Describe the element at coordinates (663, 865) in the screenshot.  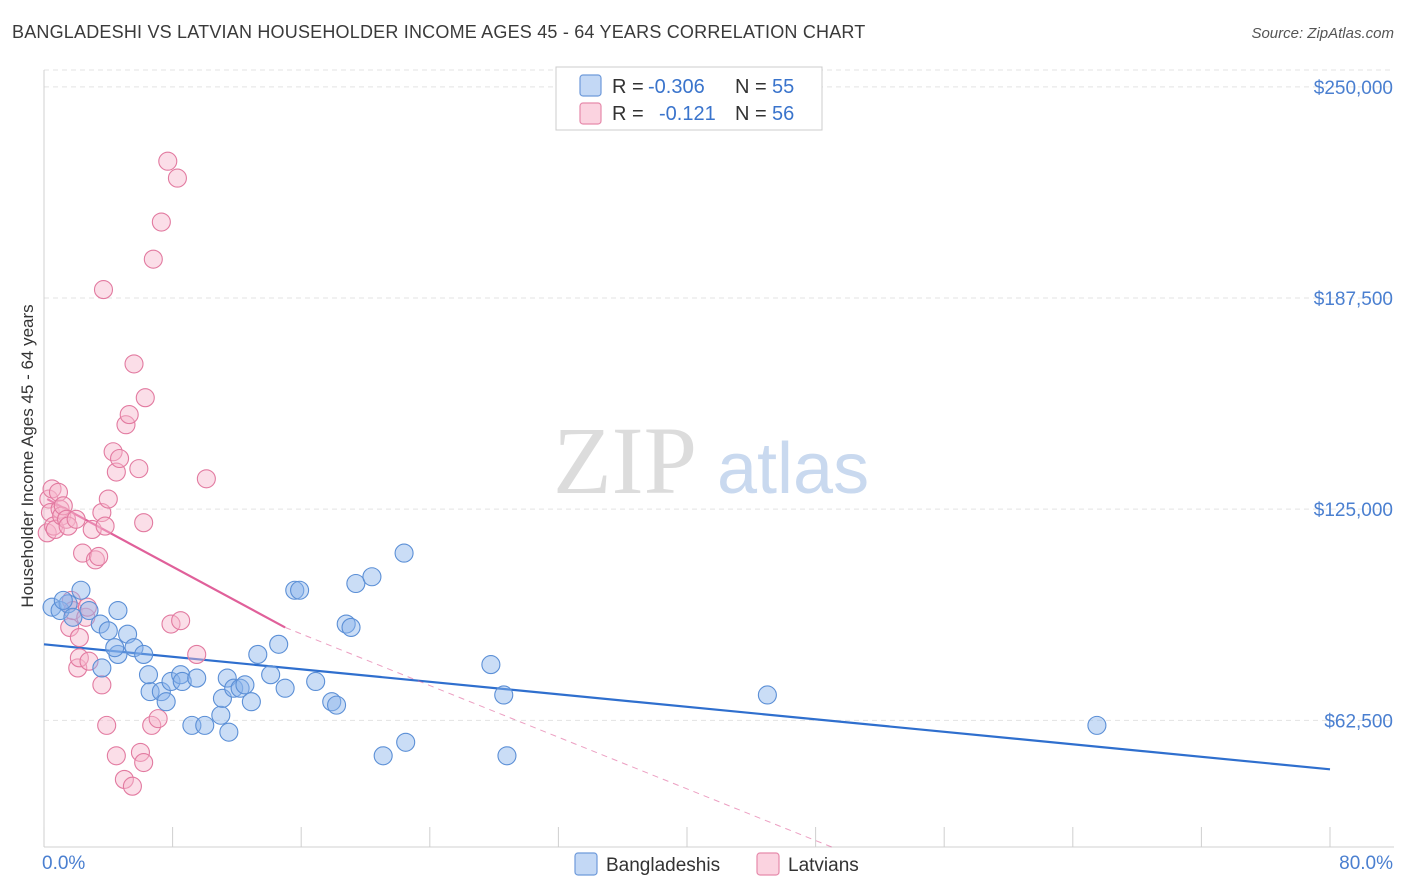
I see `bottom-legend-label-bangladeshis: Bangladeshis` at that location.